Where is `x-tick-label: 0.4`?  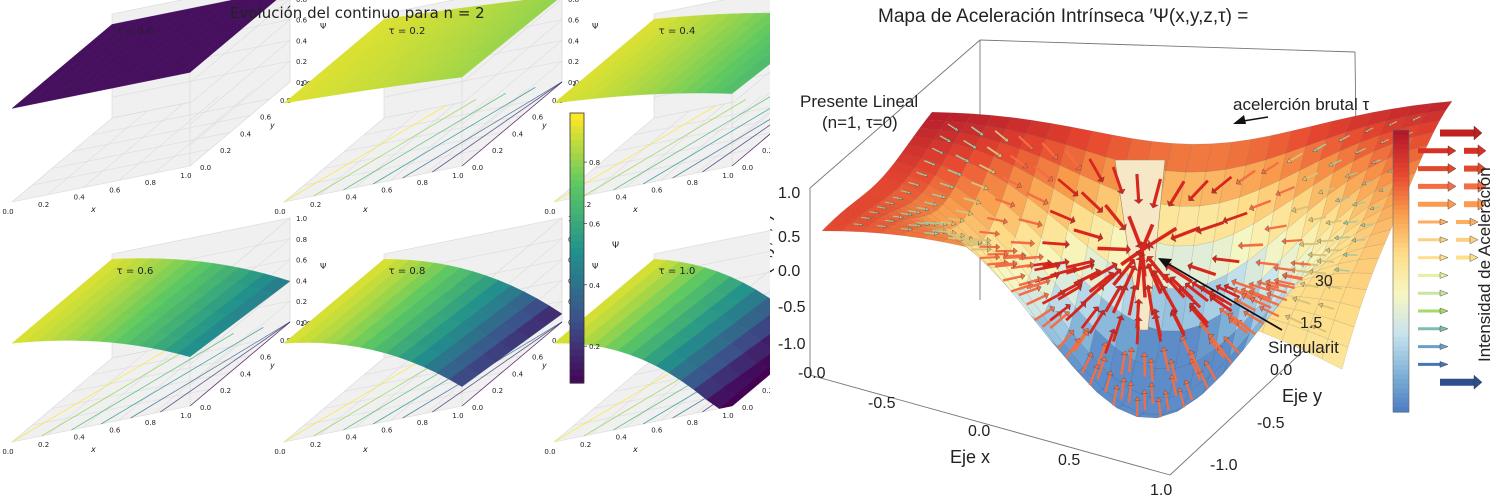
x-tick-label: 0.4 is located at coordinates (622, 438).